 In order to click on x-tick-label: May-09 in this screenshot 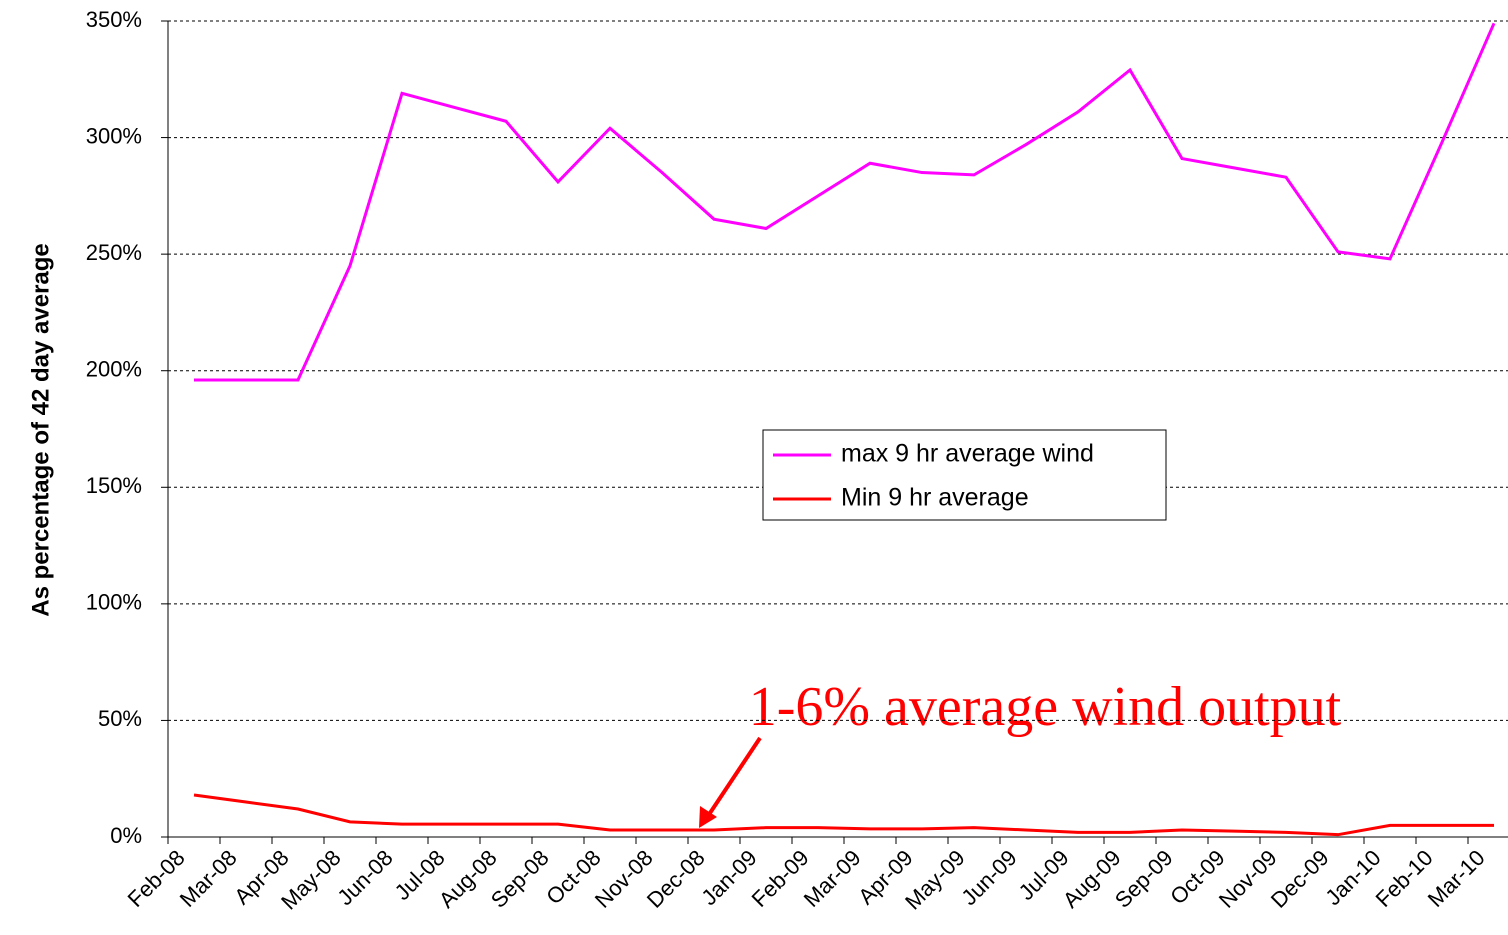, I will do `click(935, 880)`.